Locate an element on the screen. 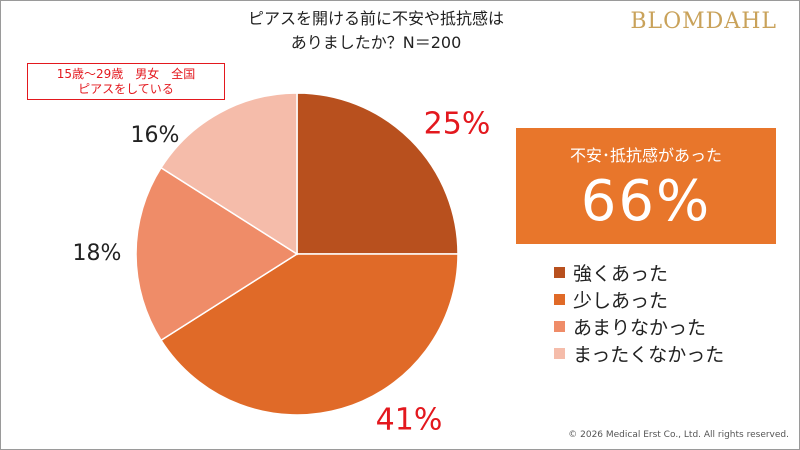 This screenshot has width=800, height=450. legend-item-none: まったくなかった is located at coordinates (639, 353).